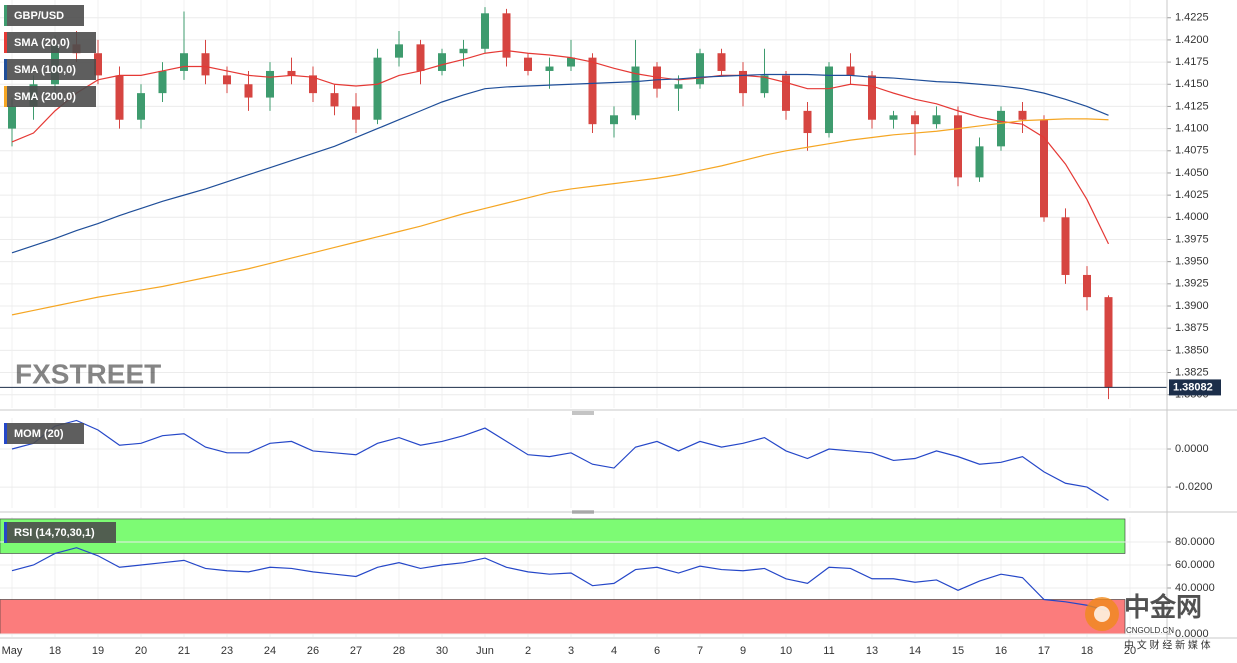  I want to click on x-tick-label: 24, so click(270, 651).